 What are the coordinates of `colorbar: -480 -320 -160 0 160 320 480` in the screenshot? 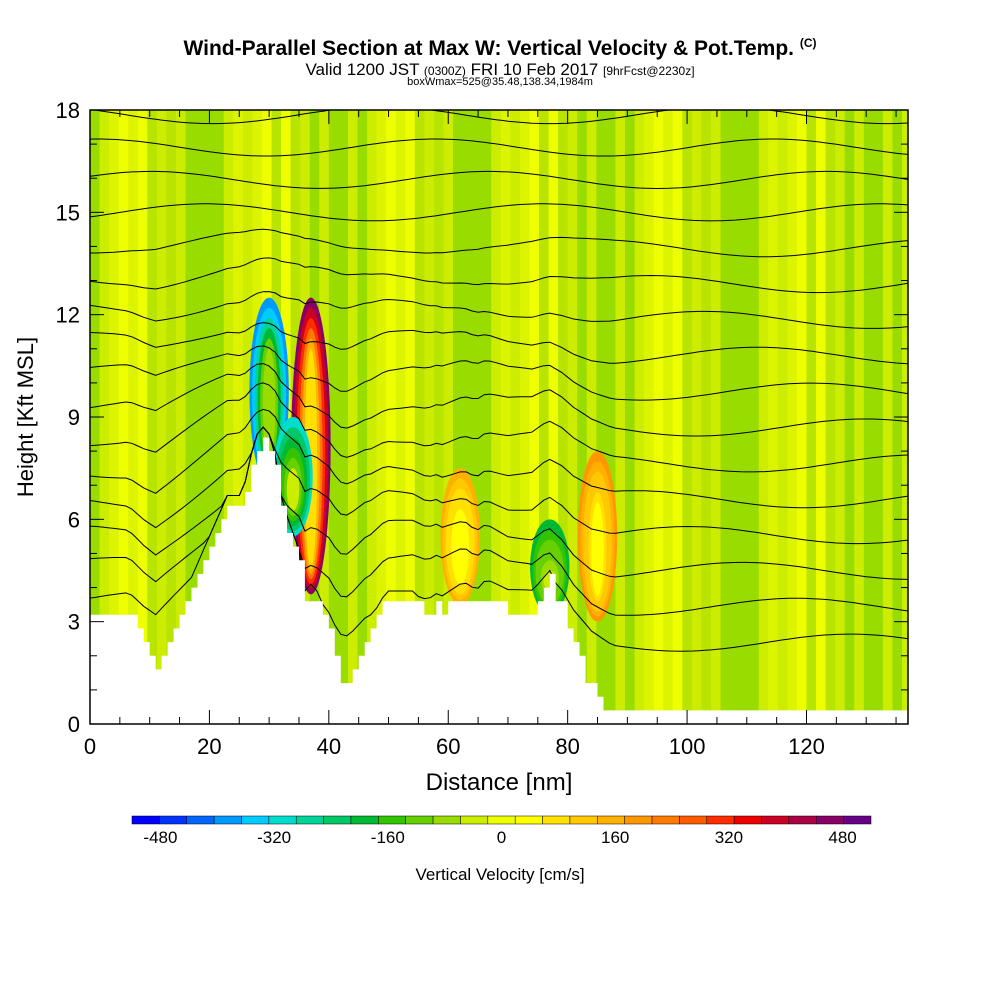 It's located at (501, 831).